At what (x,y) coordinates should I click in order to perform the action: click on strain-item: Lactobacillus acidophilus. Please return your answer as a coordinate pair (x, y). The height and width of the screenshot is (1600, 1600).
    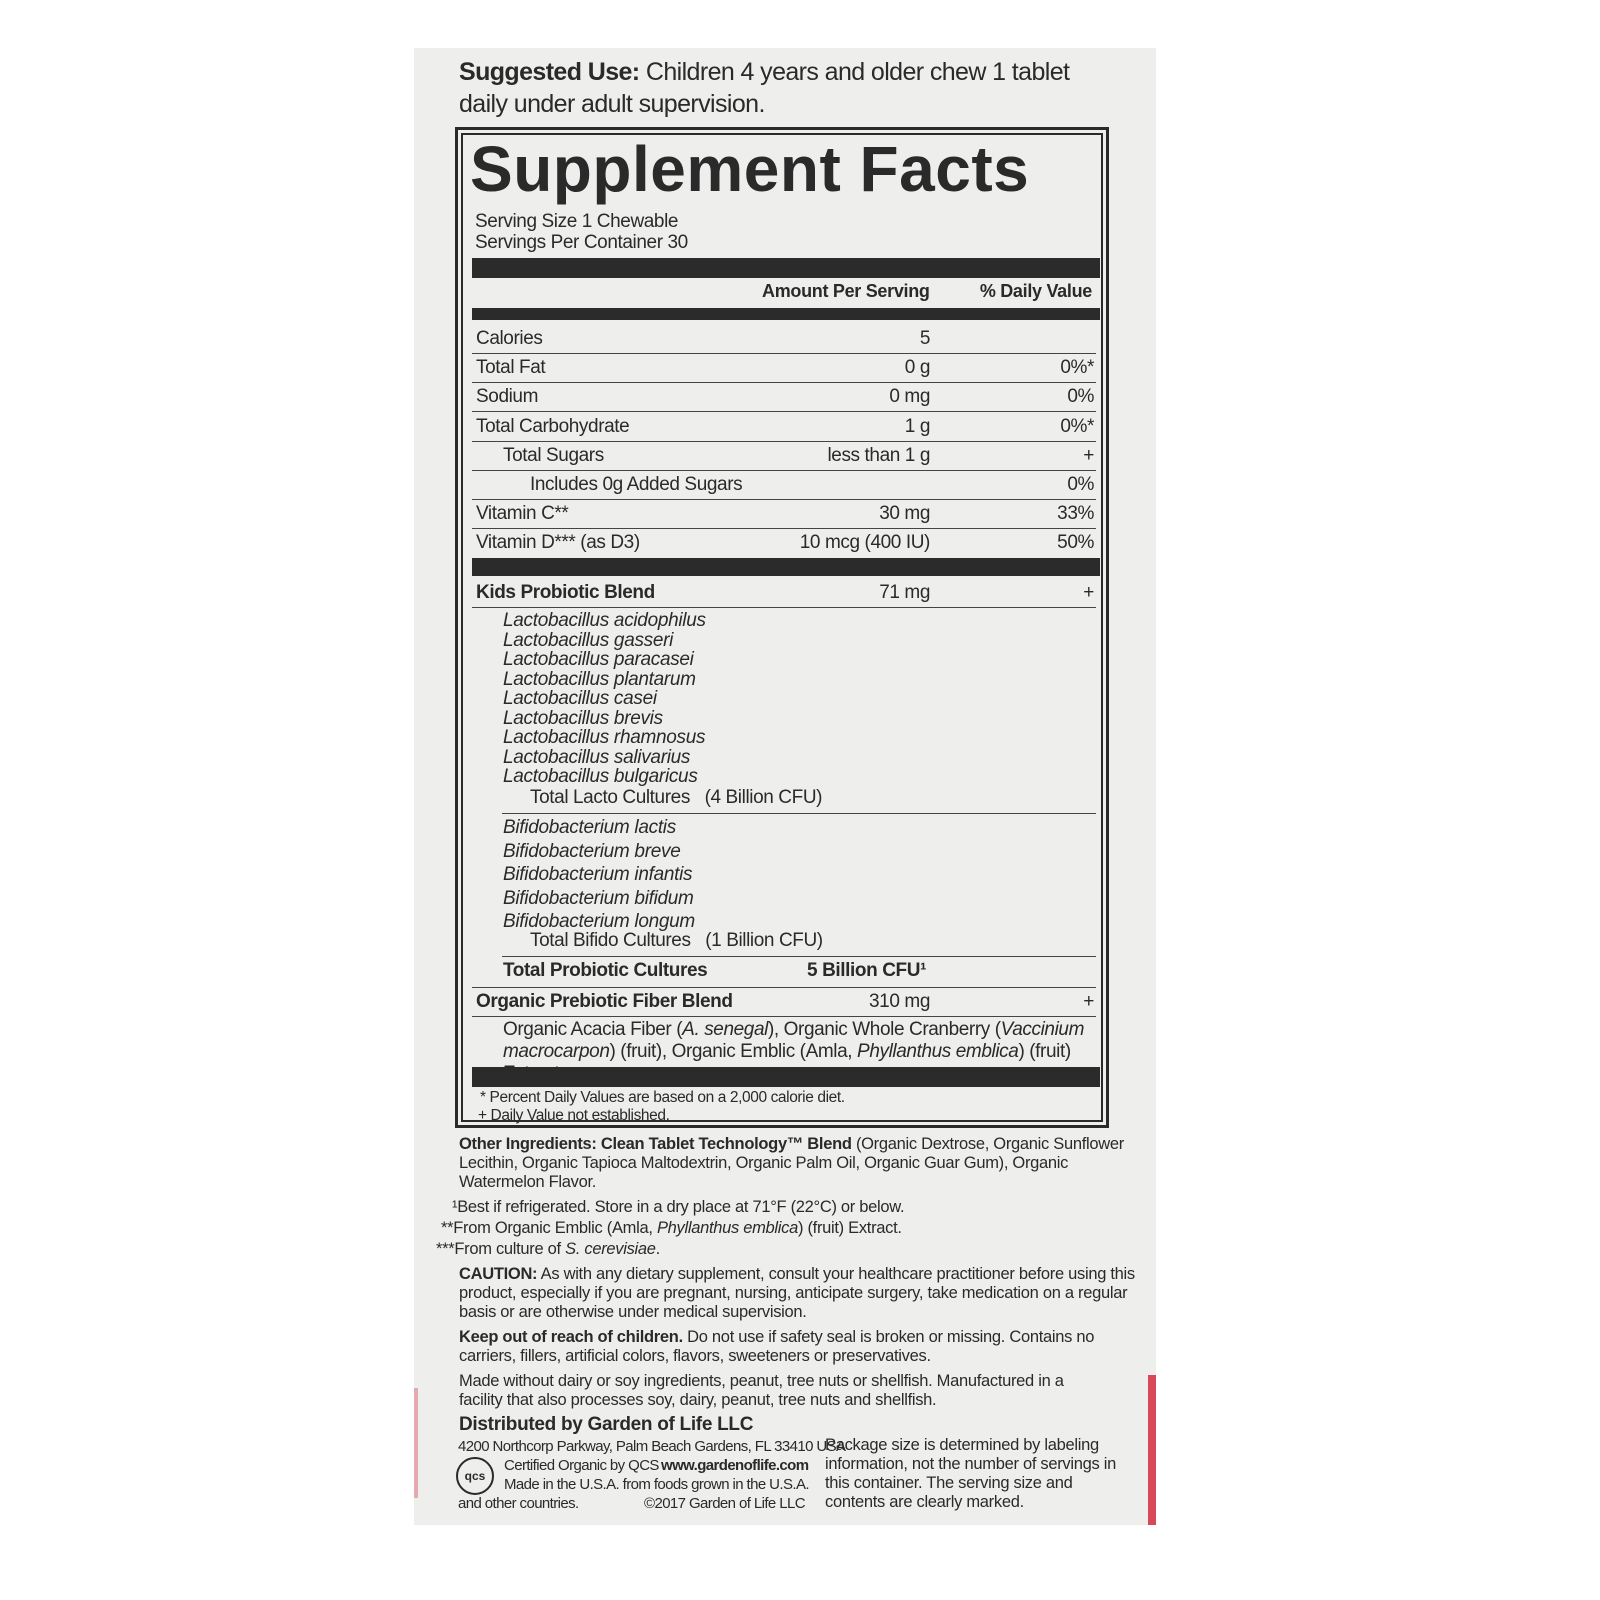
    Looking at the image, I should click on (604, 620).